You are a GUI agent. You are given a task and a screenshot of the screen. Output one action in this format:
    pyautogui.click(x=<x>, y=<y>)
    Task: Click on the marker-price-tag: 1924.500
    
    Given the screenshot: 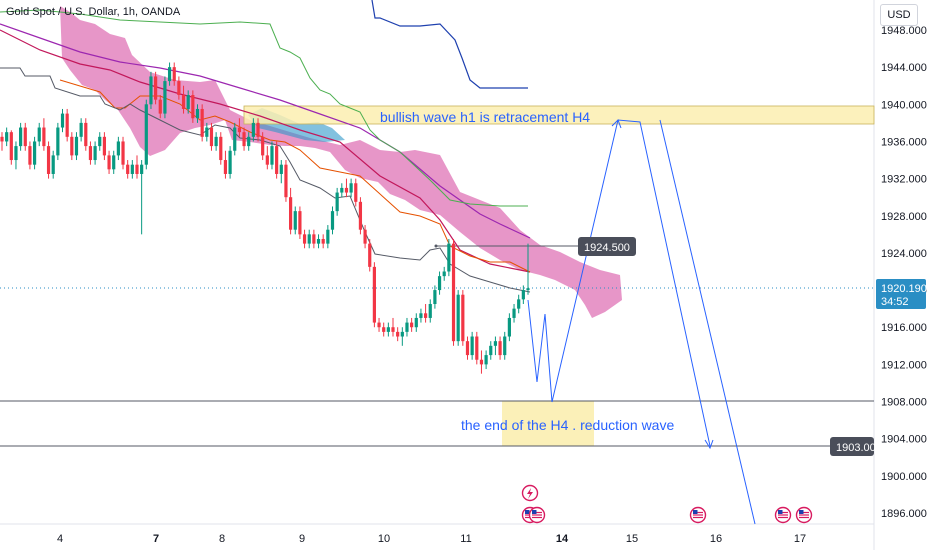 What is the action you would take?
    pyautogui.click(x=607, y=246)
    